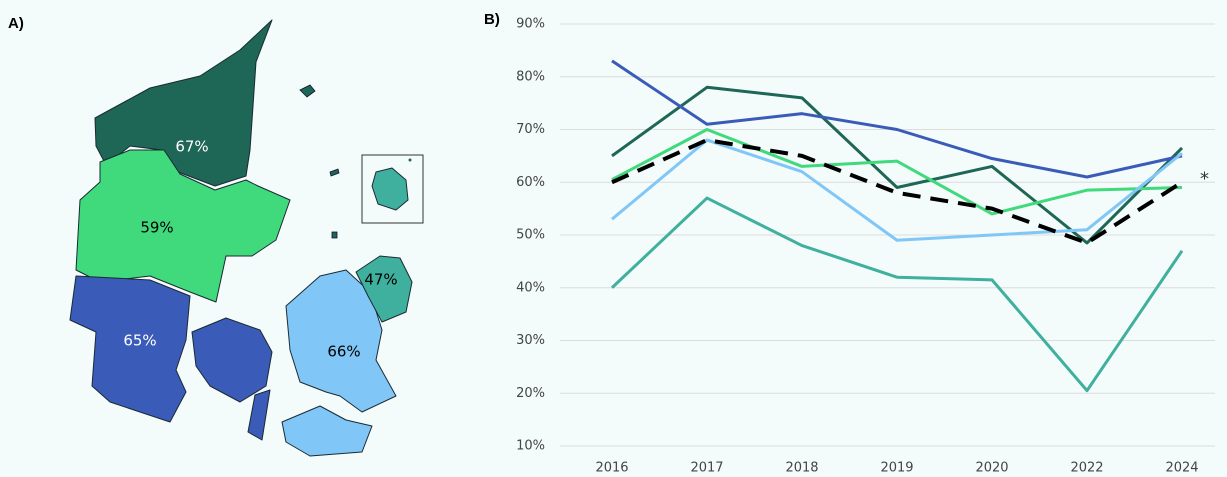  What do you see at coordinates (530, 76) in the screenshot?
I see `y-tick-label: 80%` at bounding box center [530, 76].